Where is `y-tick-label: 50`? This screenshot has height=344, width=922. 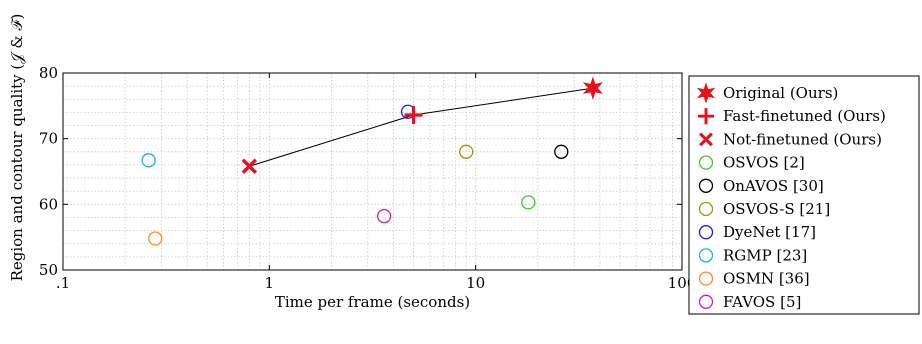
y-tick-label: 50 is located at coordinates (48, 270).